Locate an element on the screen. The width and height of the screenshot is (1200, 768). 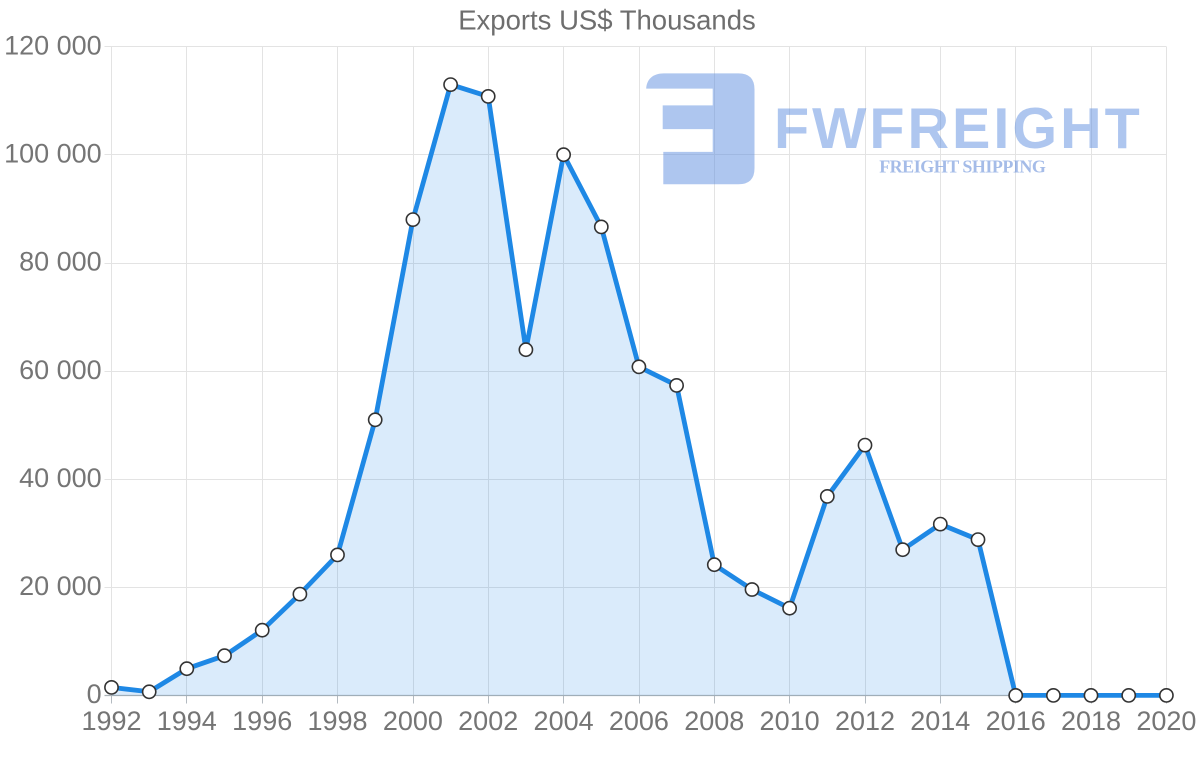
svg-text: 2002 is located at coordinates (488, 721).